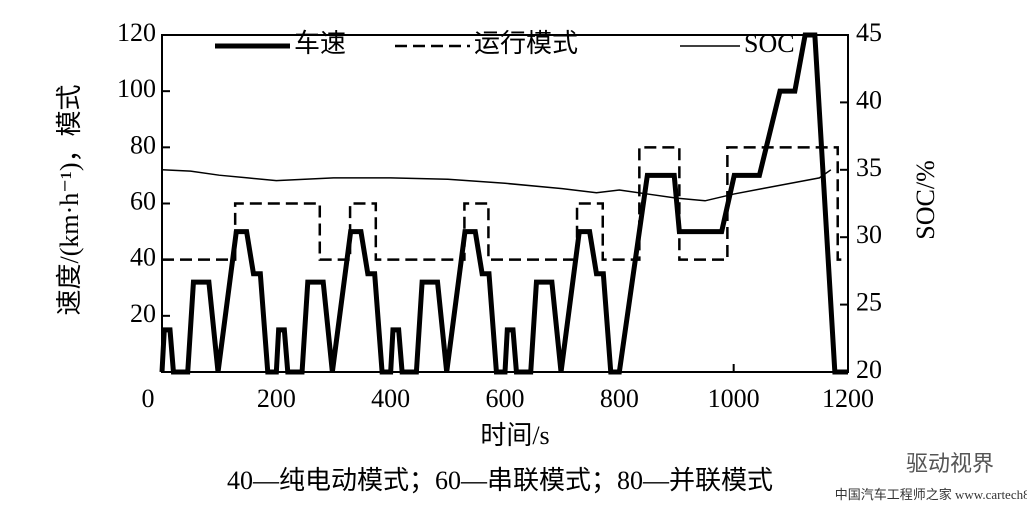 This screenshot has height=522, width=1027. What do you see at coordinates (514, 435) in the screenshot?
I see `x-axis-label: 时间/s` at bounding box center [514, 435].